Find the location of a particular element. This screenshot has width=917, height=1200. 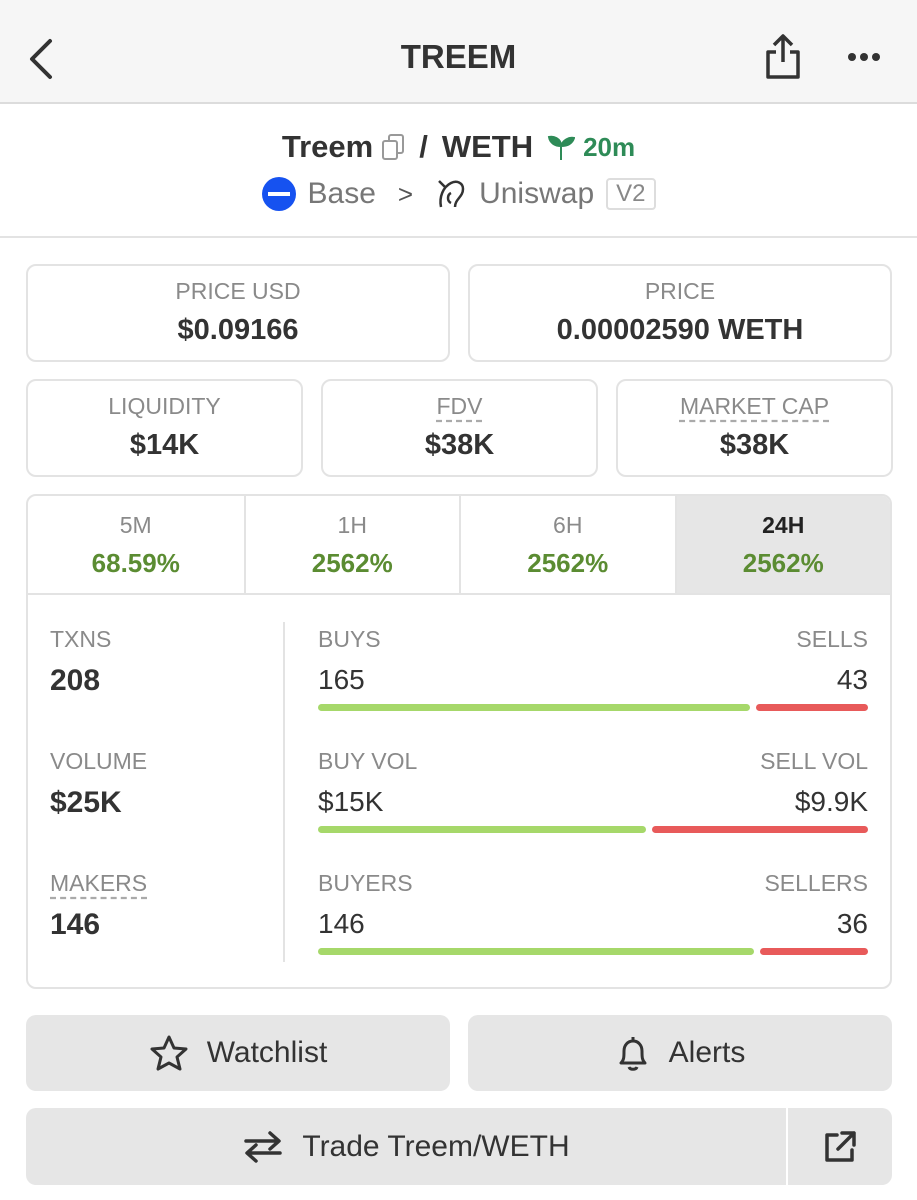

buy-label: BUY VOL is located at coordinates (368, 761).